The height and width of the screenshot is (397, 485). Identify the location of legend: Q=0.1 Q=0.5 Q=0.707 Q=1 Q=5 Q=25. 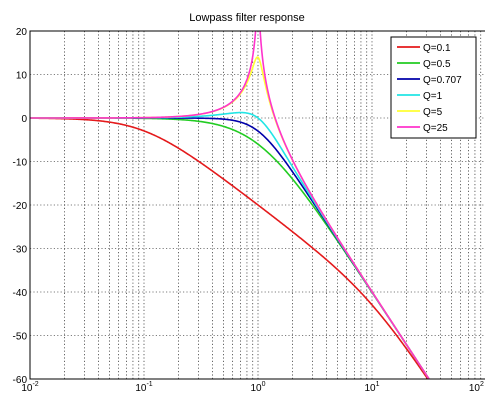
(433, 87).